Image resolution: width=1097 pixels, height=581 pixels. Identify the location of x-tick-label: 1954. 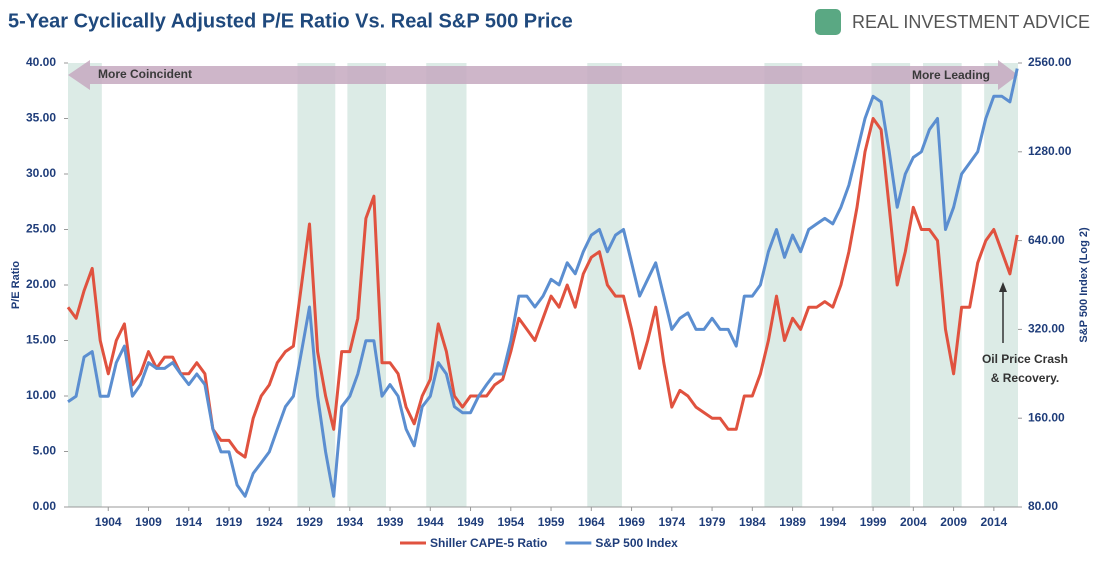
(510, 522).